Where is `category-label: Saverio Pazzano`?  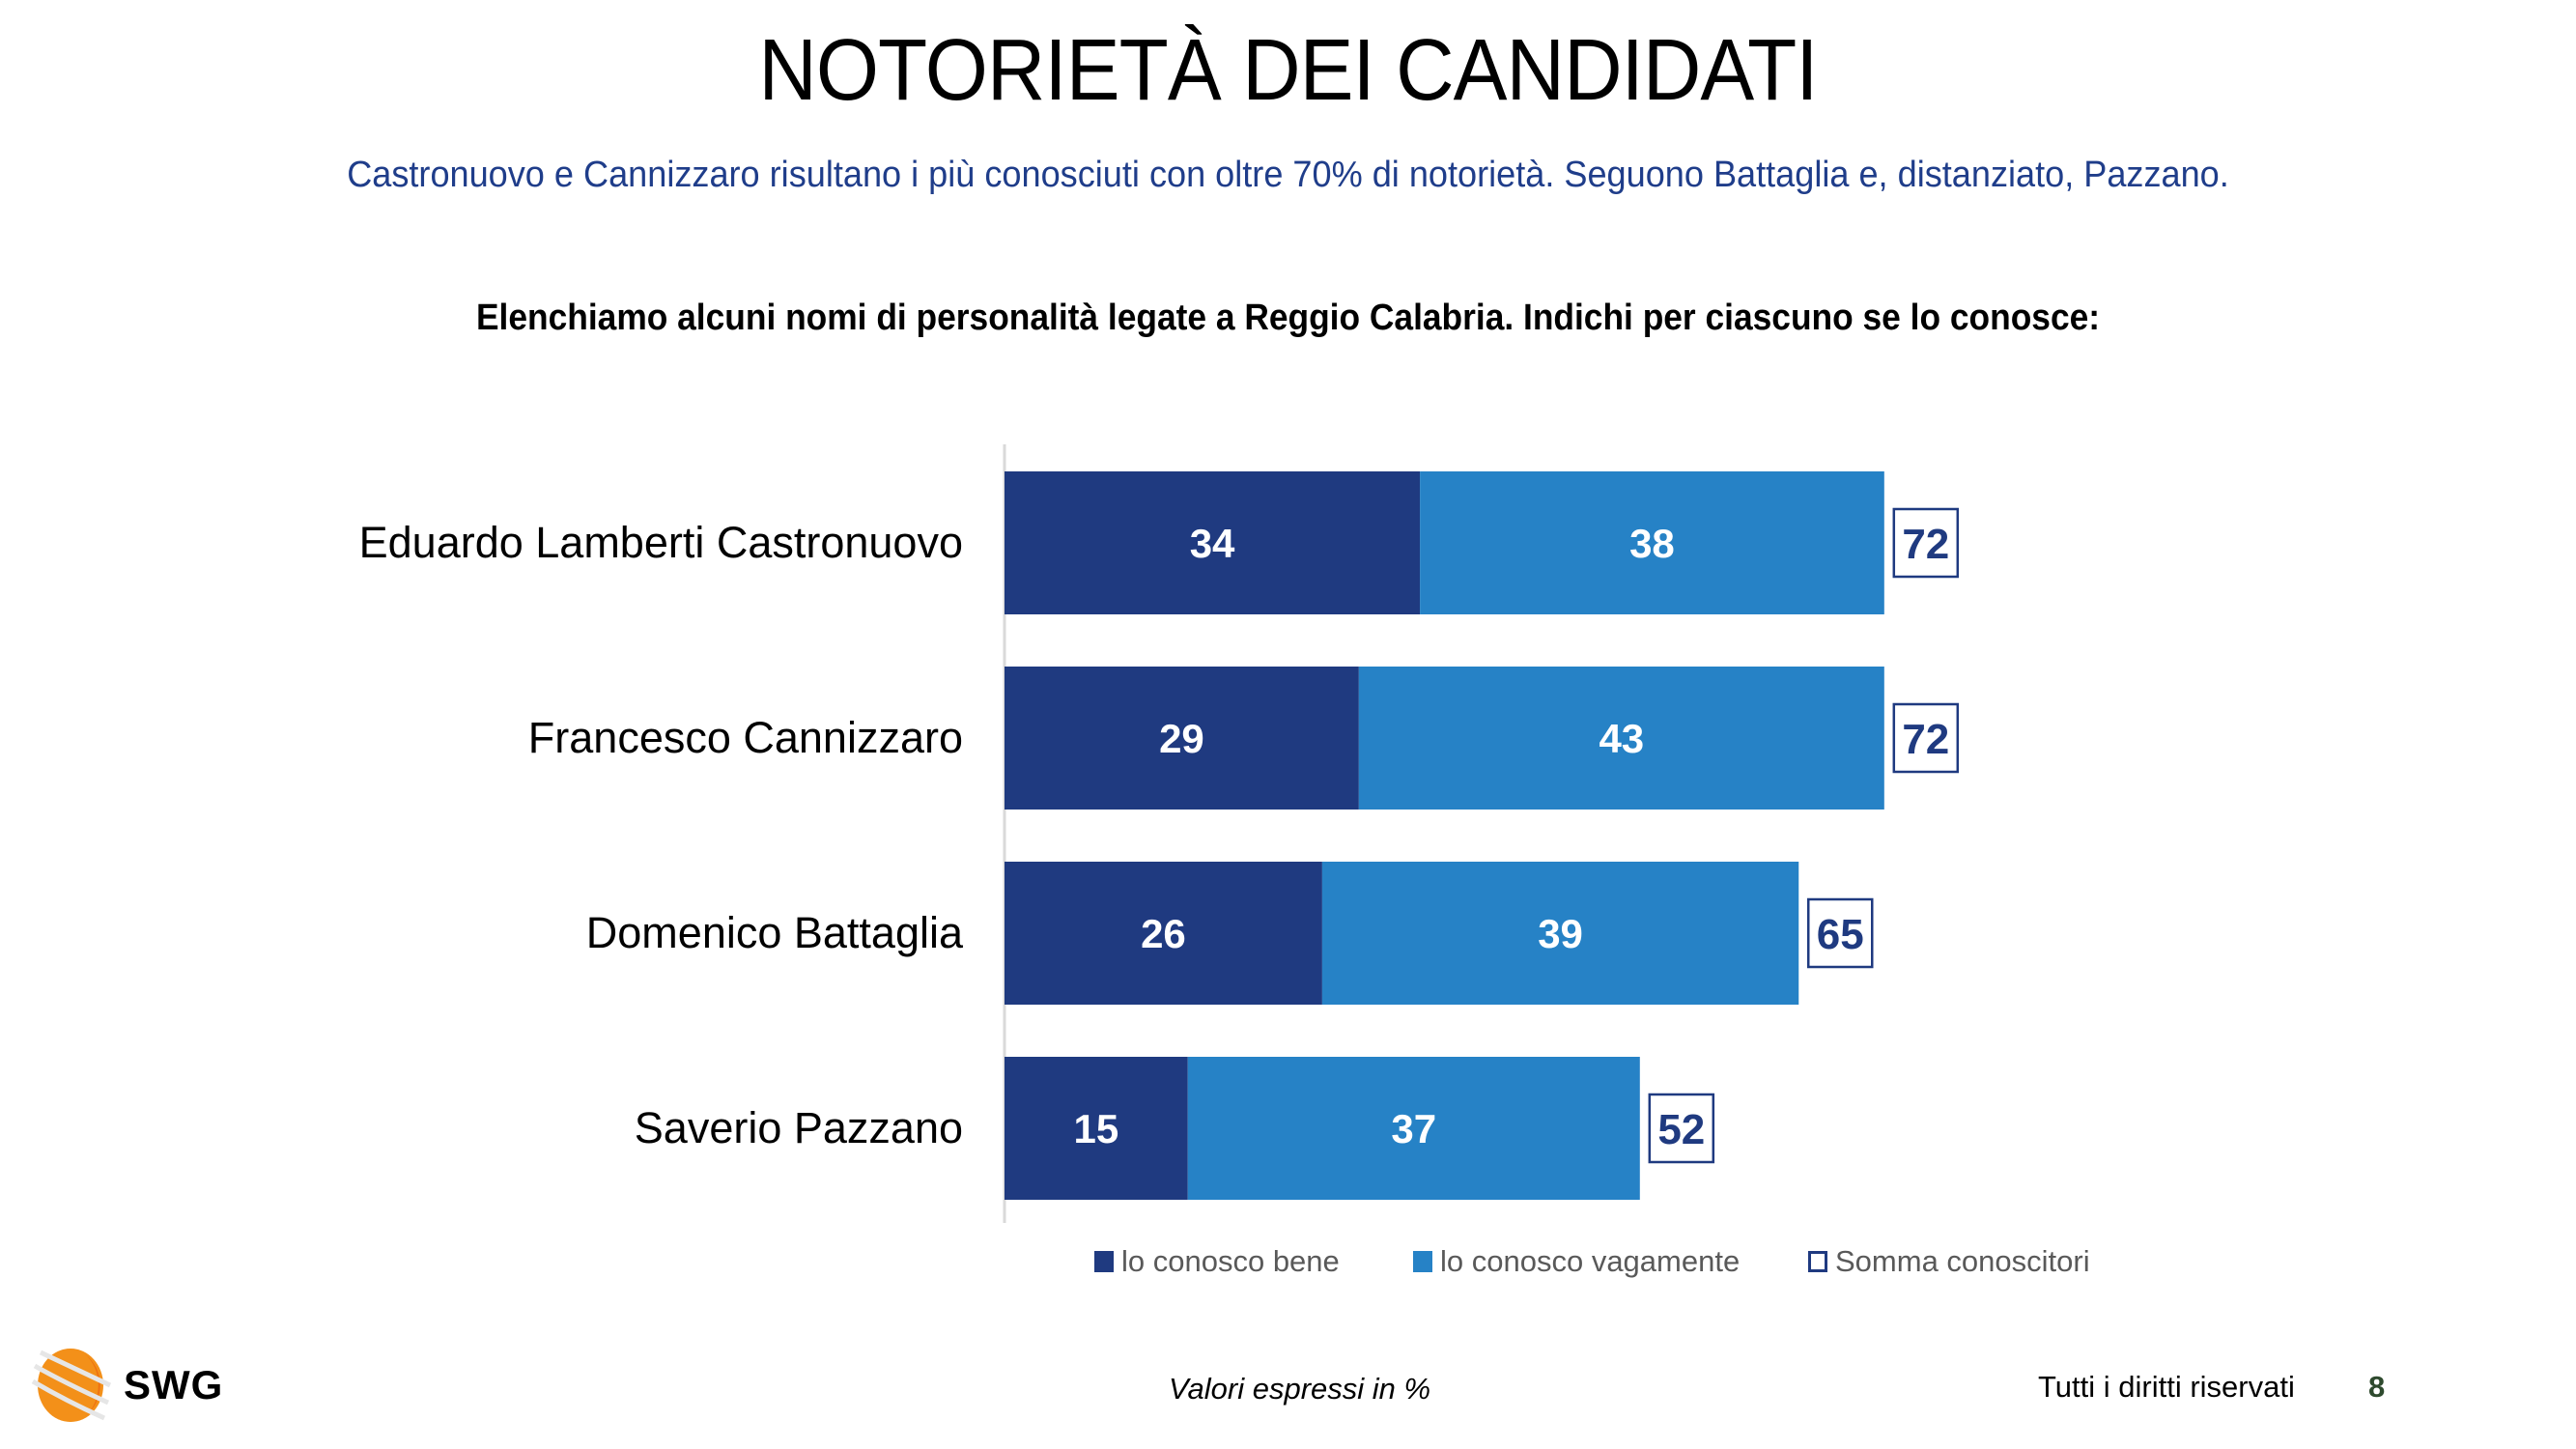
category-label: Saverio Pazzano is located at coordinates (799, 1127).